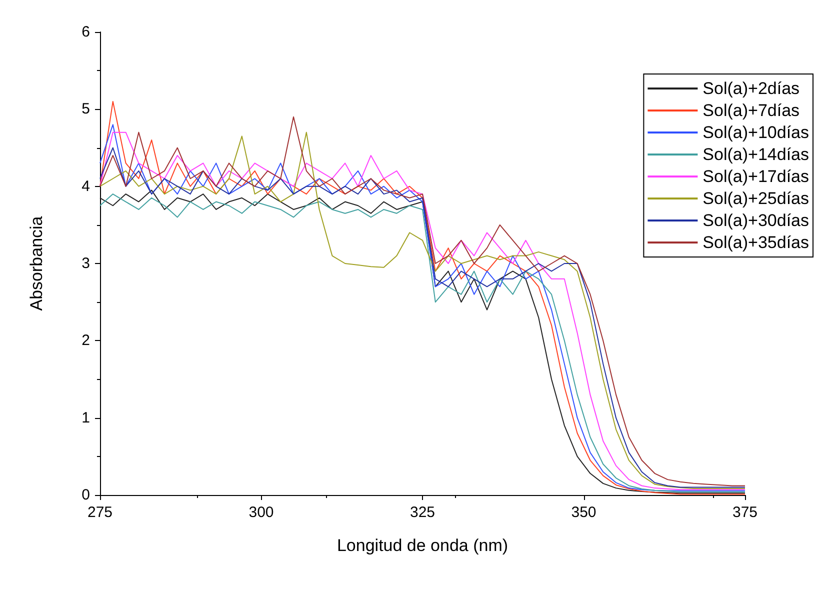 The height and width of the screenshot is (595, 827). What do you see at coordinates (86, 495) in the screenshot?
I see `y-tick-label: 0` at bounding box center [86, 495].